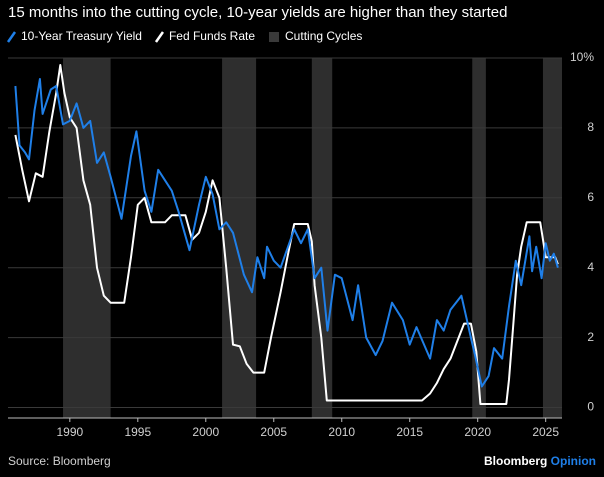 The image size is (604, 477). I want to click on y-tick-label: 6, so click(590, 197).